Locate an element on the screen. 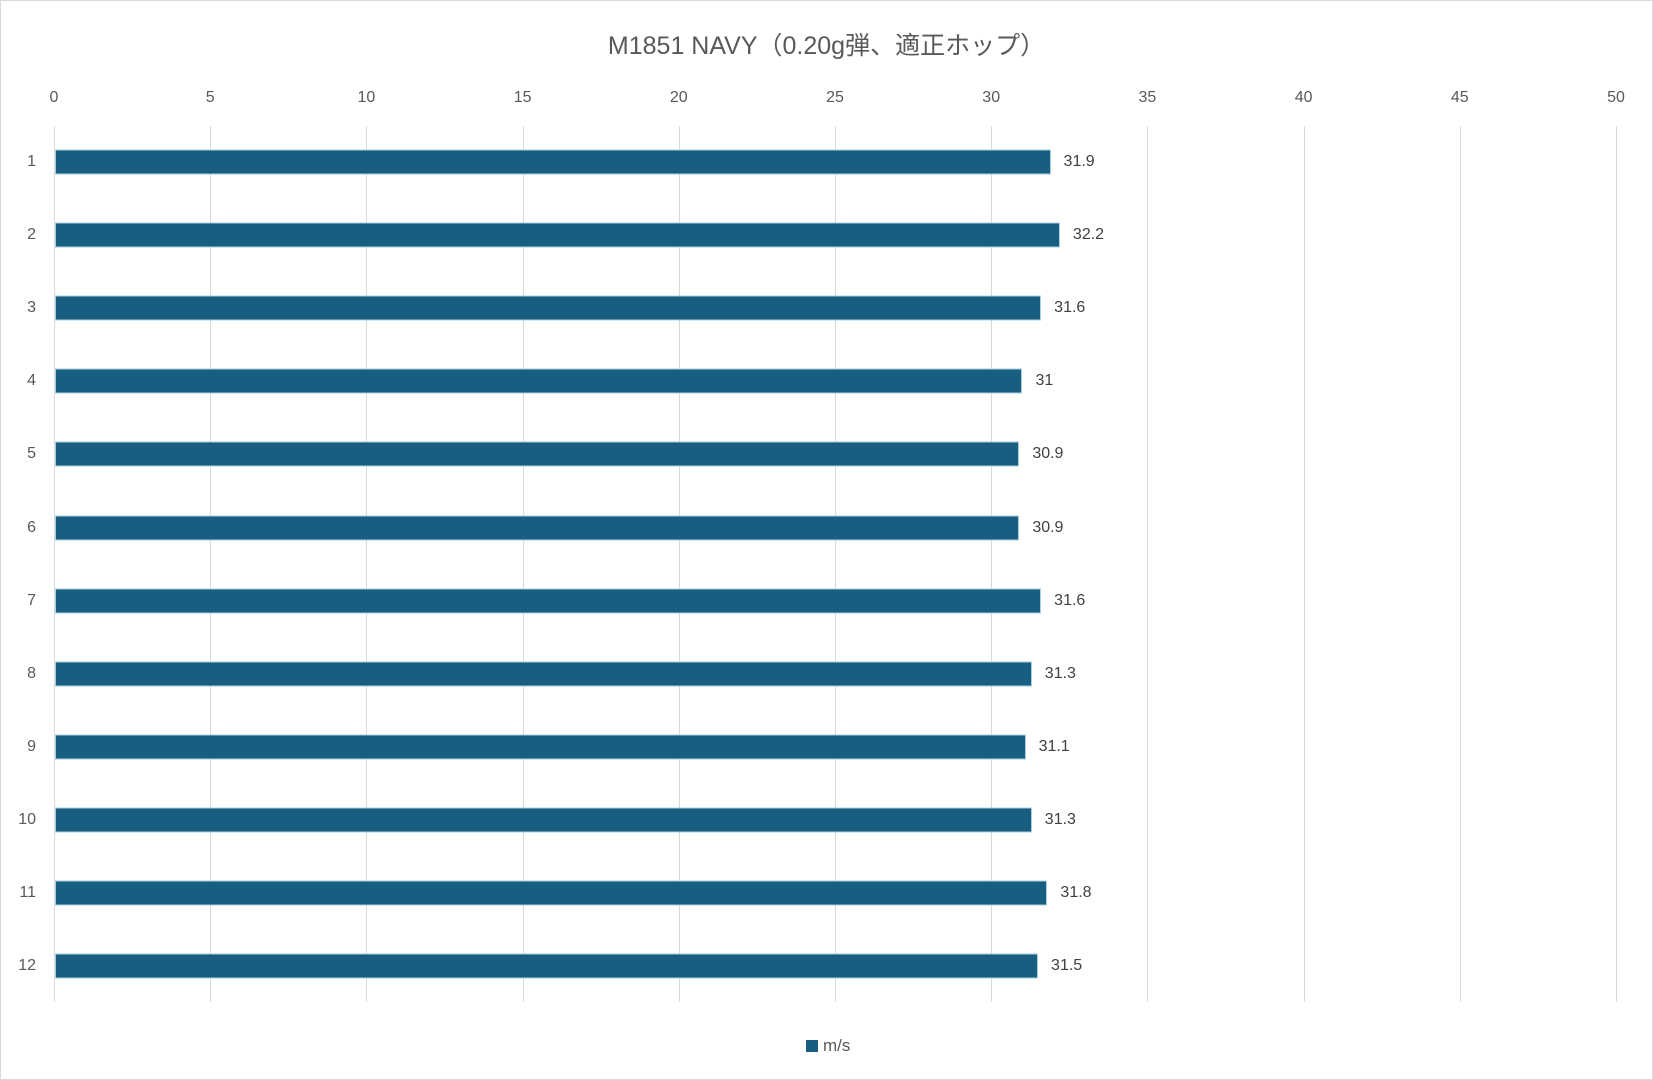  legend: m/s is located at coordinates (828, 1046).